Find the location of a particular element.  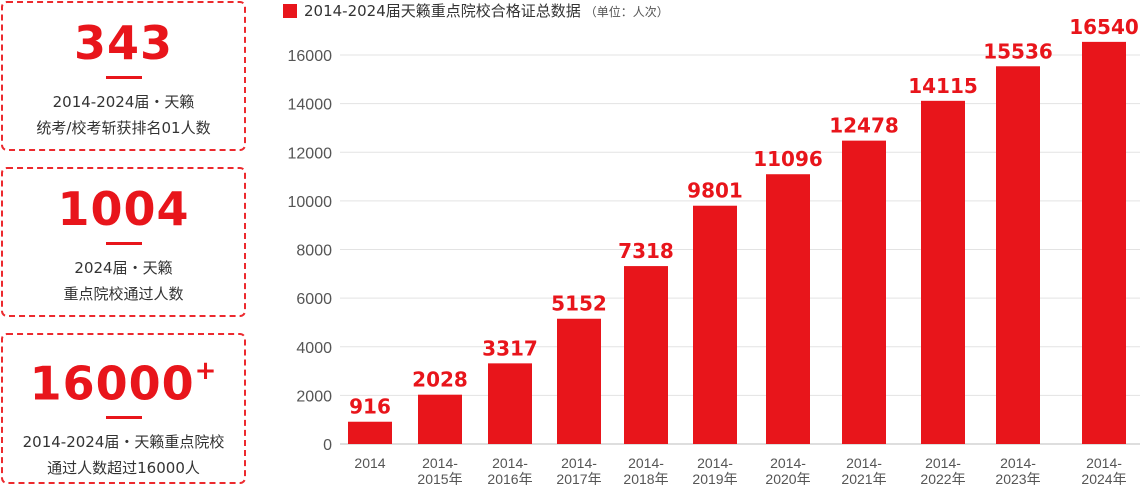

plus-superscript: + is located at coordinates (206, 371).